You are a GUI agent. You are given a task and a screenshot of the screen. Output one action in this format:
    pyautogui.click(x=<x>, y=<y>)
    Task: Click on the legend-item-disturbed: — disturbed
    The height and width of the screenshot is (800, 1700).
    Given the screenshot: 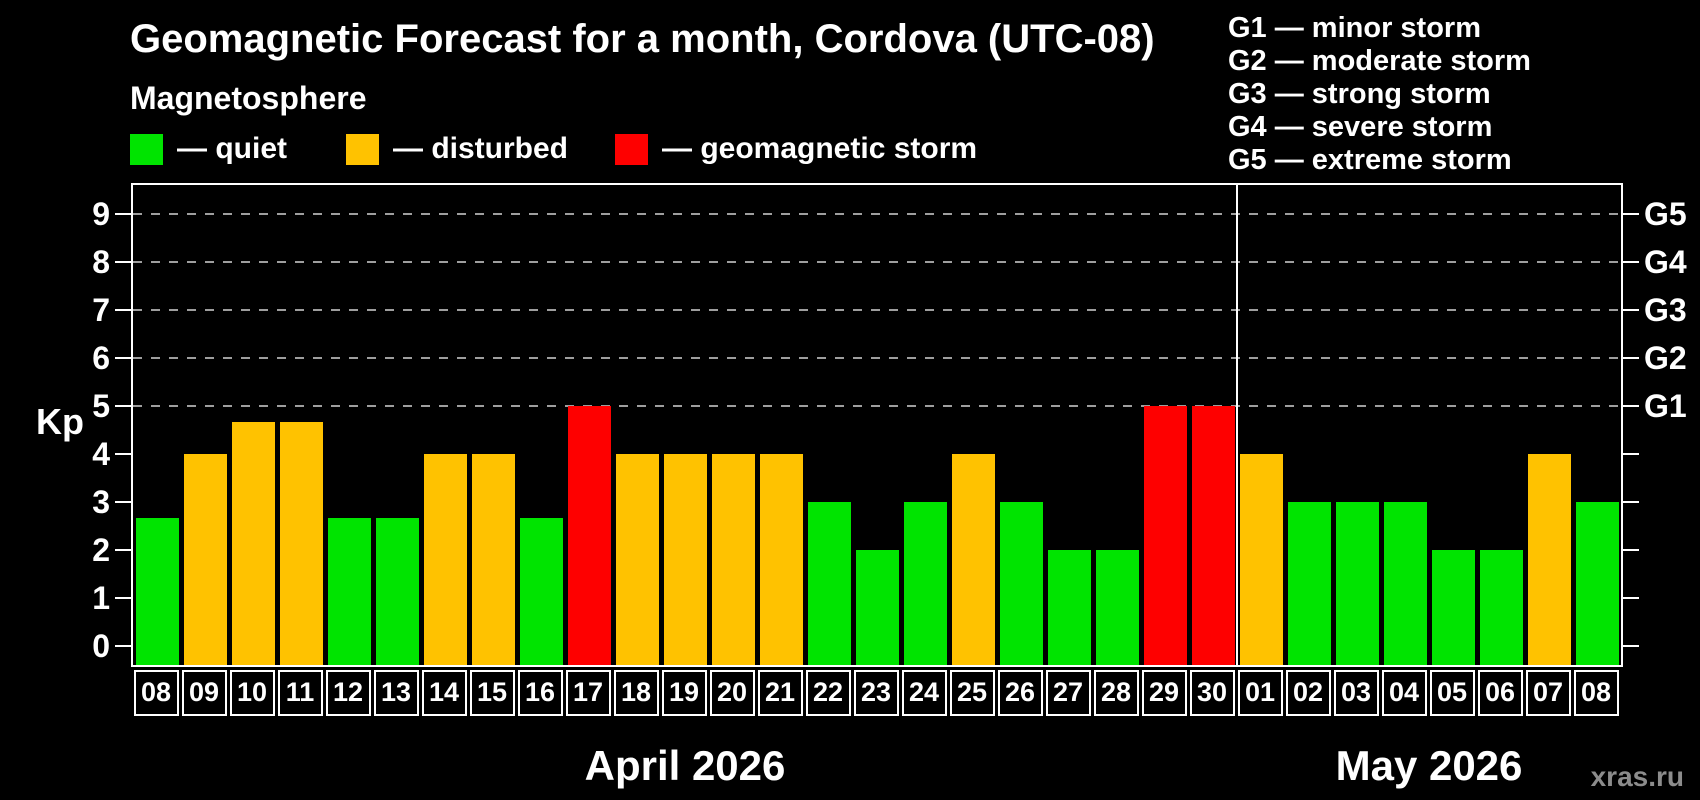 What is the action you would take?
    pyautogui.click(x=457, y=149)
    